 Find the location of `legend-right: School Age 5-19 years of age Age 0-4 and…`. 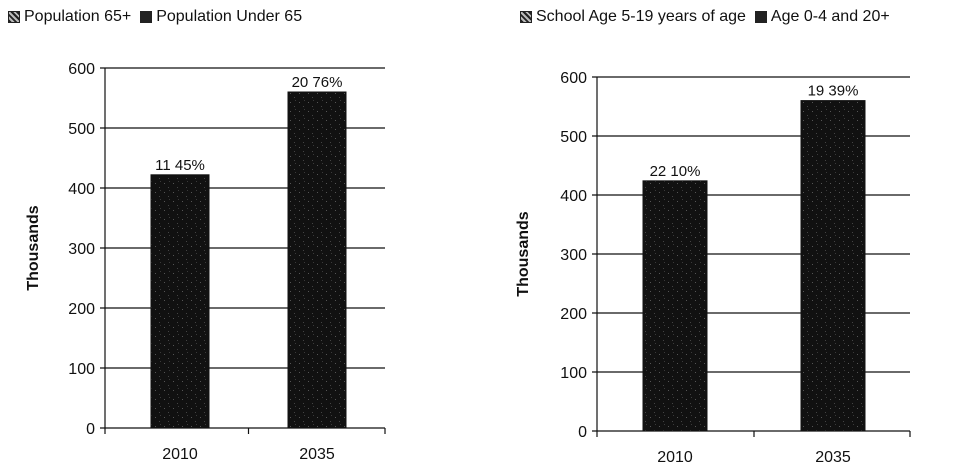

legend-right: School Age 5-19 years of age Age 0-4 and… is located at coordinates (709, 17).